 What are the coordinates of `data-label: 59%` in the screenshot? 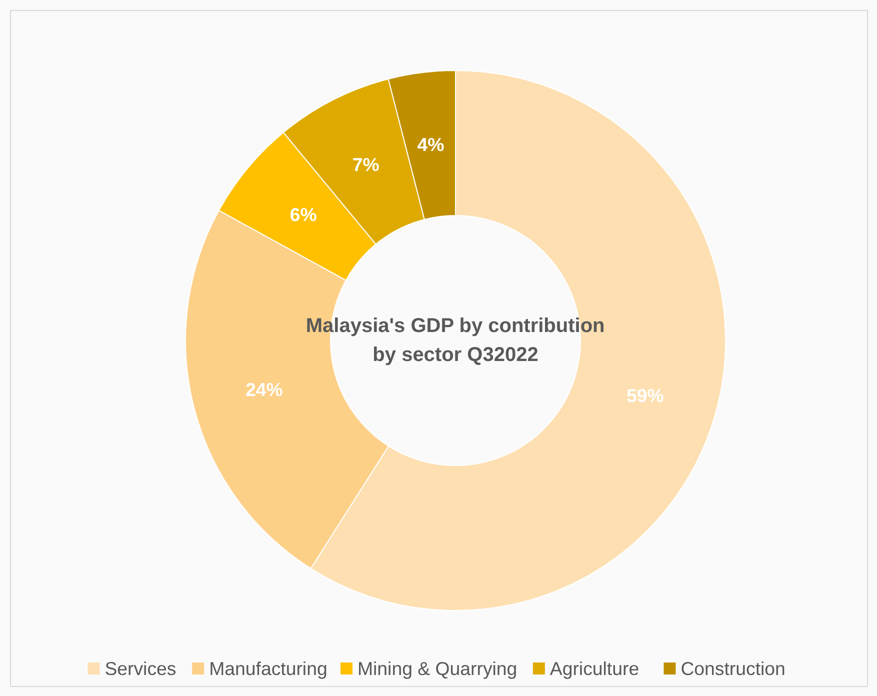 It's located at (645, 395).